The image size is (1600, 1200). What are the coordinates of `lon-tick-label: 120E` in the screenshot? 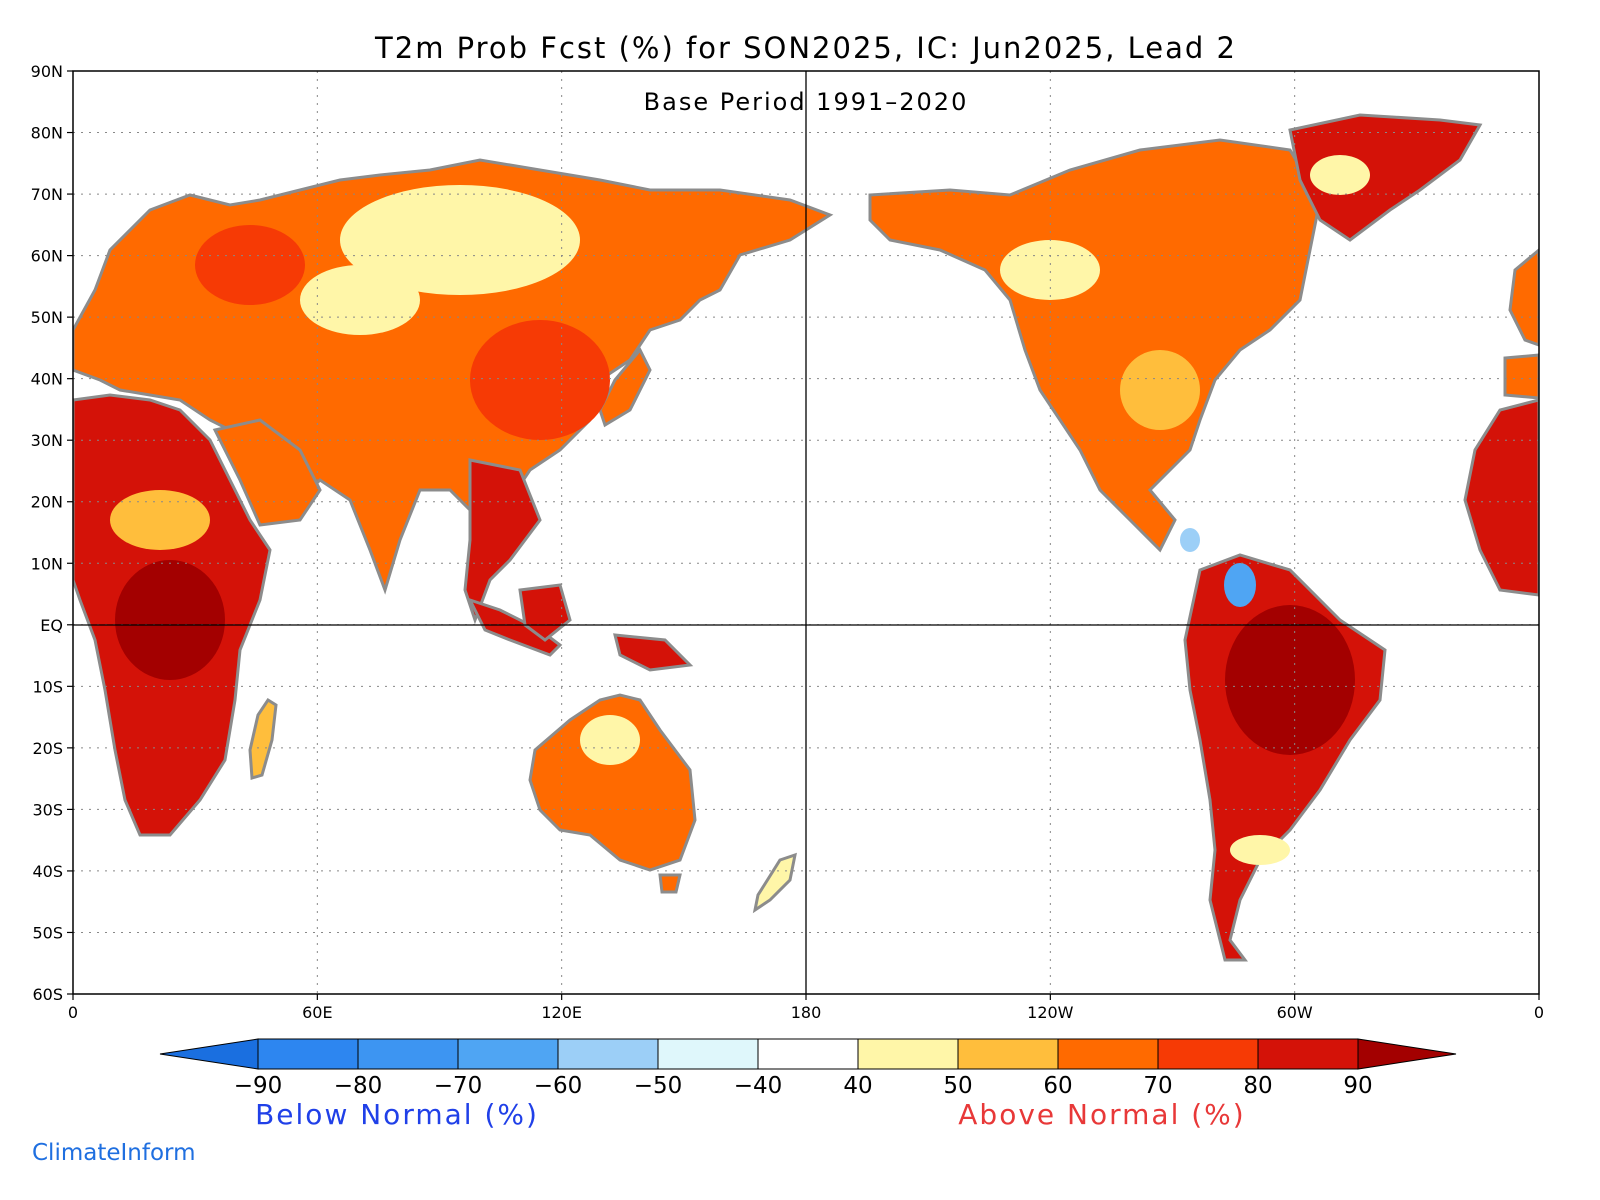 It's located at (561, 1012).